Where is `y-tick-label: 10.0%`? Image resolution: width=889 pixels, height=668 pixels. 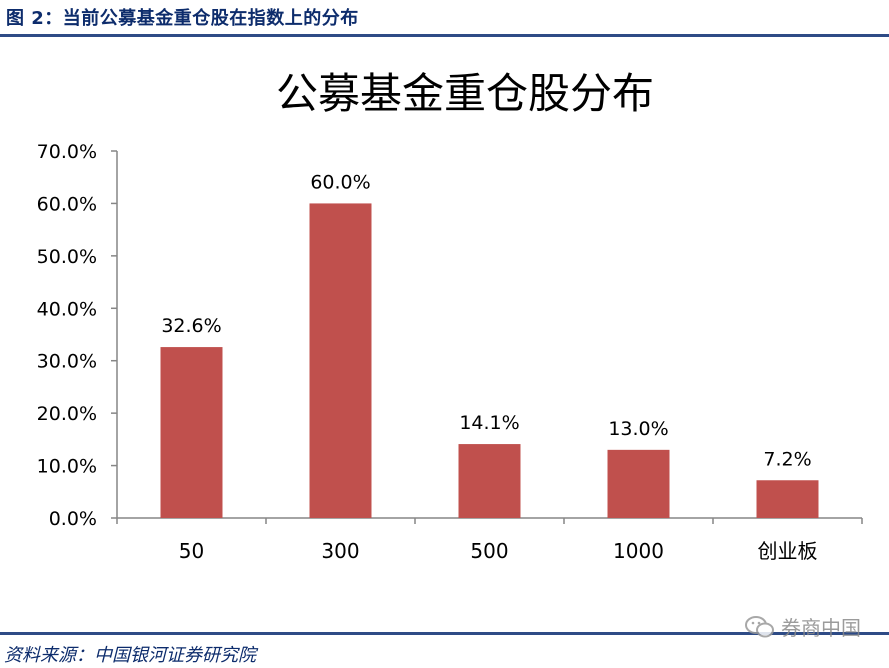 y-tick-label: 10.0% is located at coordinates (67, 467).